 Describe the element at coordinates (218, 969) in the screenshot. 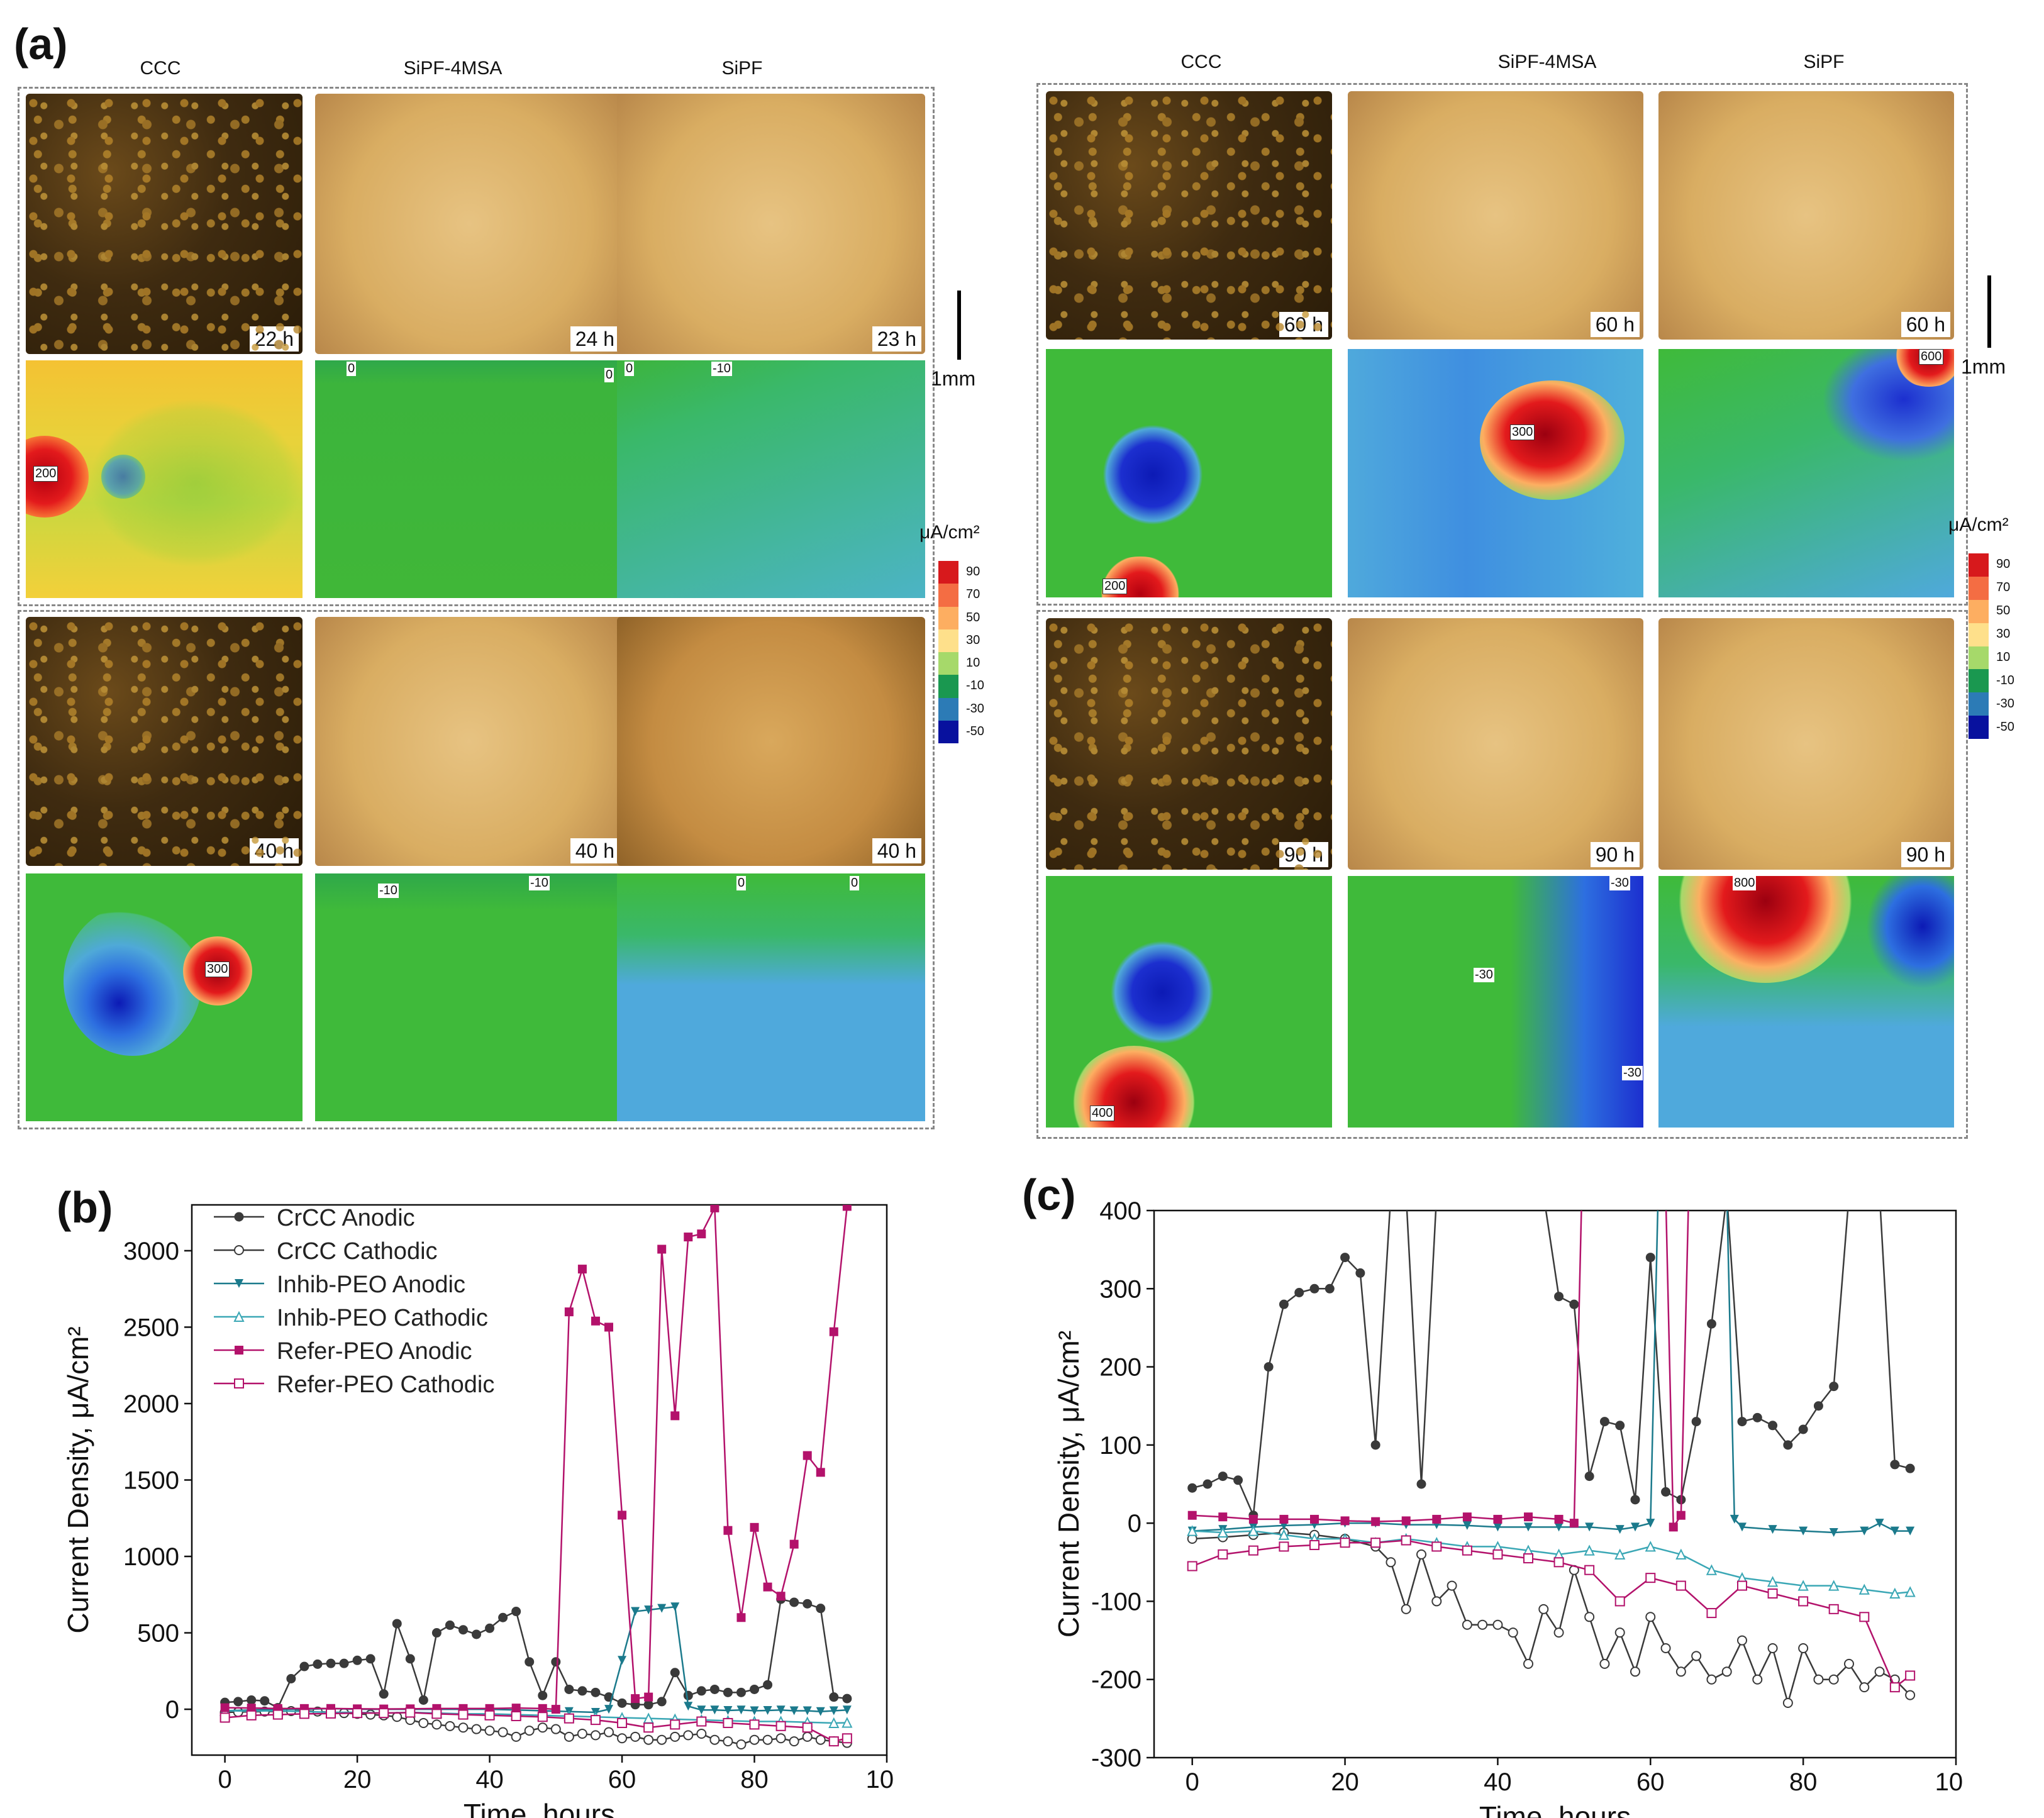

I see `contour-label: 300` at that location.